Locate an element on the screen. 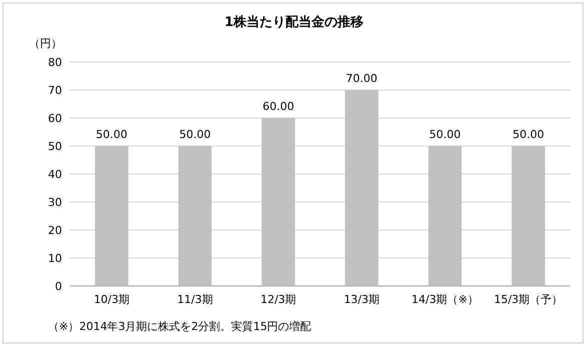 The height and width of the screenshot is (348, 588). x-tick-label: 15/3期（予） is located at coordinates (528, 299).